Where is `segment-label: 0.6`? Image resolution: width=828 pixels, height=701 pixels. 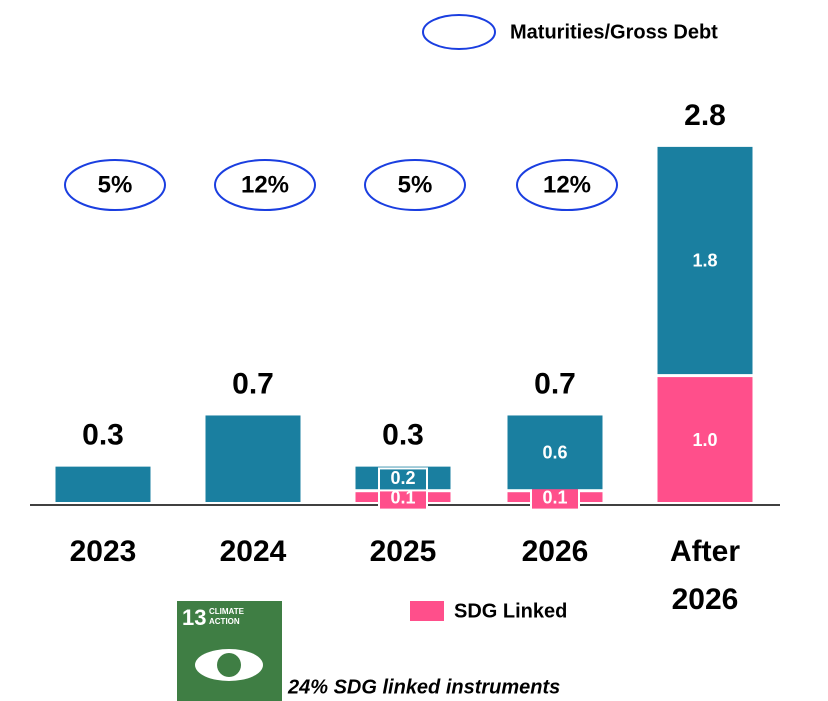
segment-label: 0.6 is located at coordinates (554, 453).